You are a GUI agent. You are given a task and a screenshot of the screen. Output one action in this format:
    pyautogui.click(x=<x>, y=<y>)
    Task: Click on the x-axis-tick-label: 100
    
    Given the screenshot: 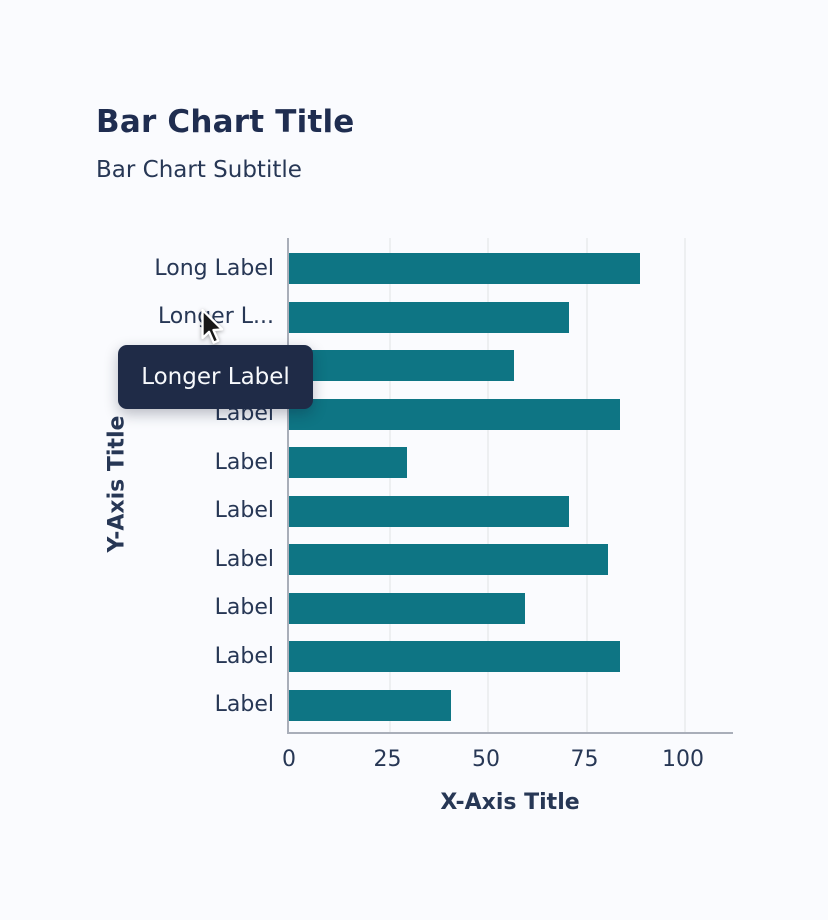 What is the action you would take?
    pyautogui.click(x=683, y=759)
    